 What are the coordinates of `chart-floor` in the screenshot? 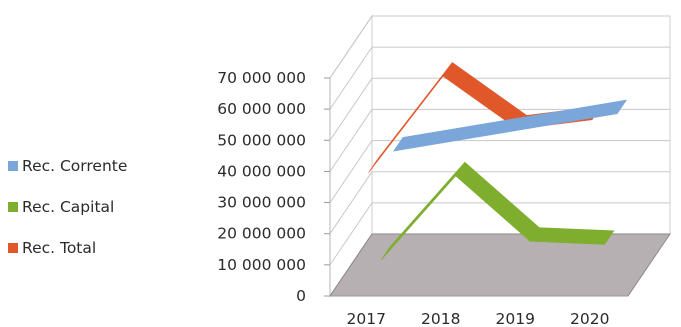 It's located at (500, 265).